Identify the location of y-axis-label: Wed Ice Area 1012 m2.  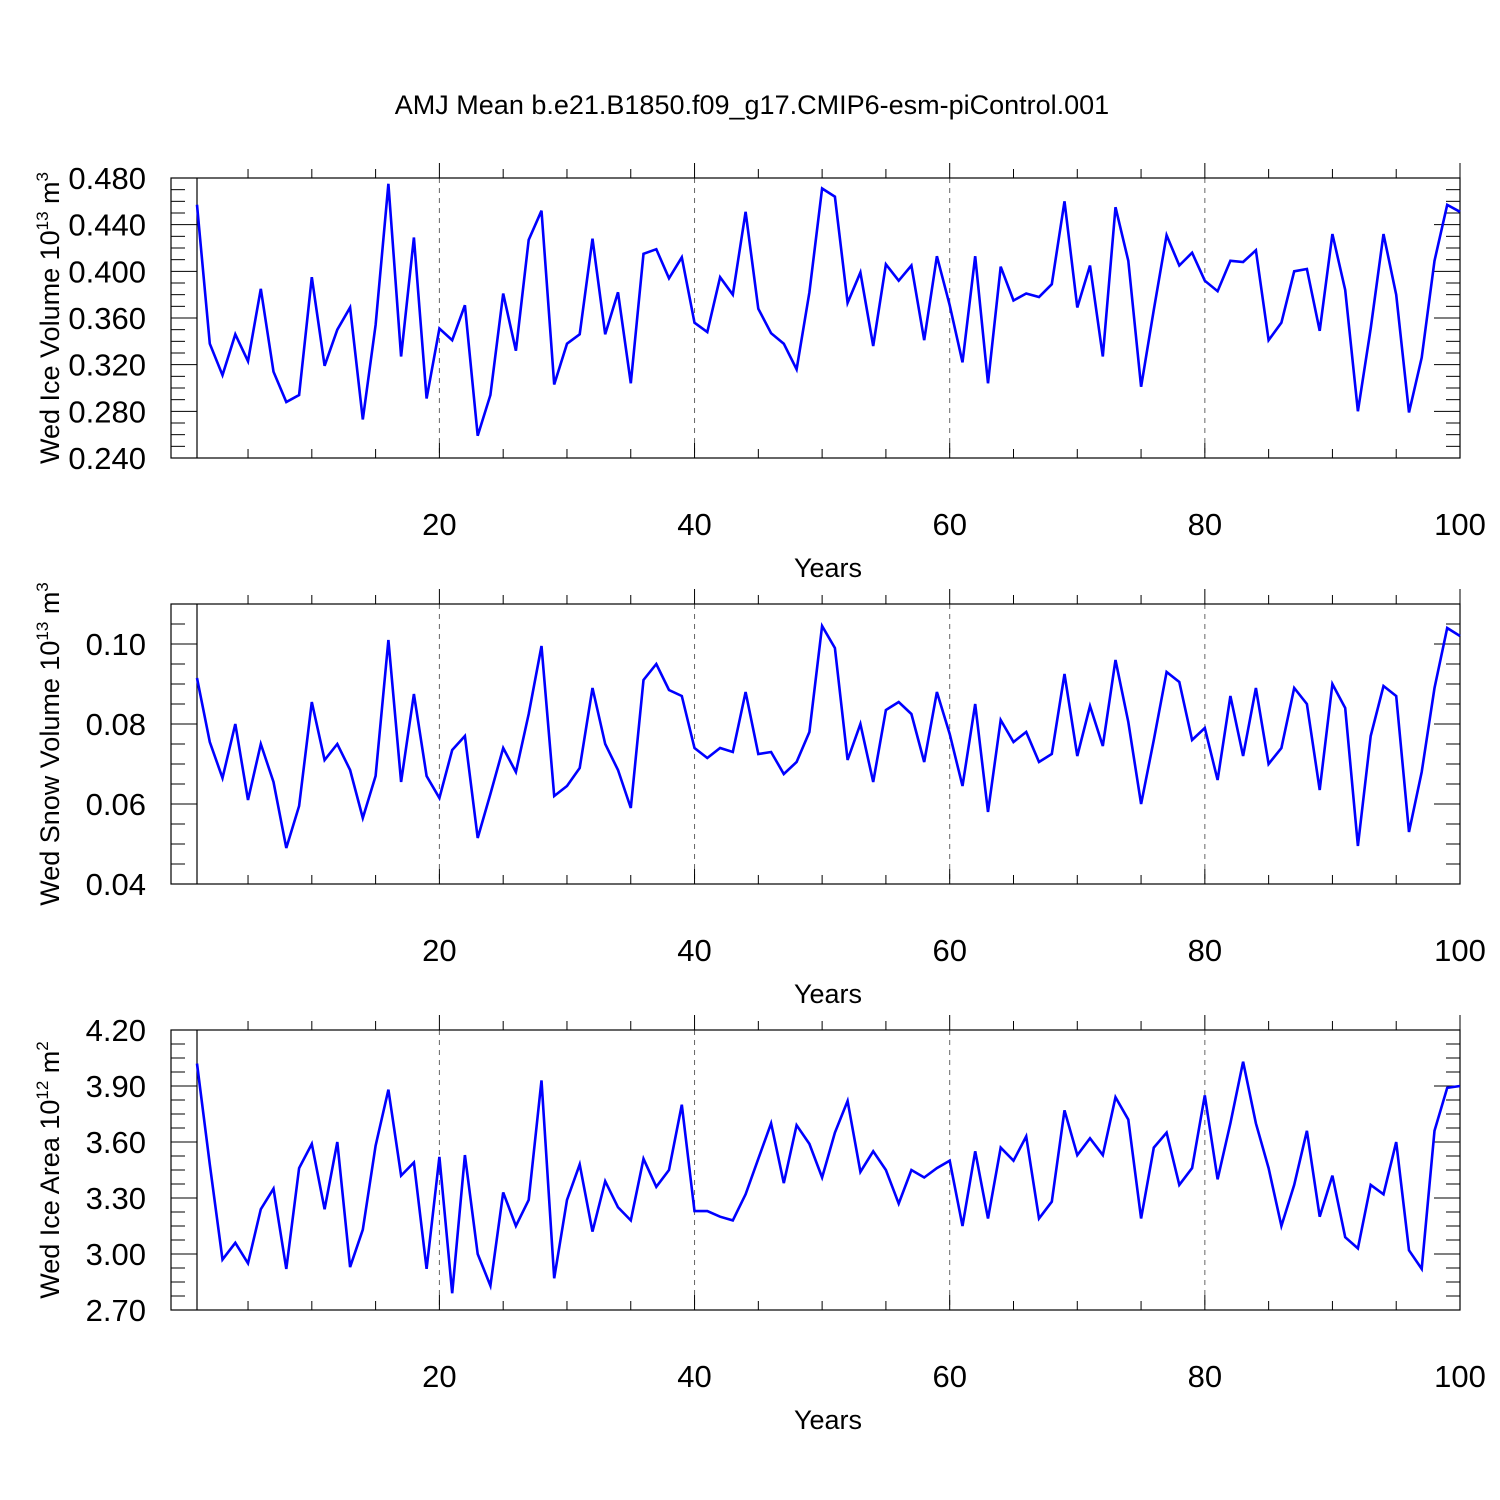
(49, 1170).